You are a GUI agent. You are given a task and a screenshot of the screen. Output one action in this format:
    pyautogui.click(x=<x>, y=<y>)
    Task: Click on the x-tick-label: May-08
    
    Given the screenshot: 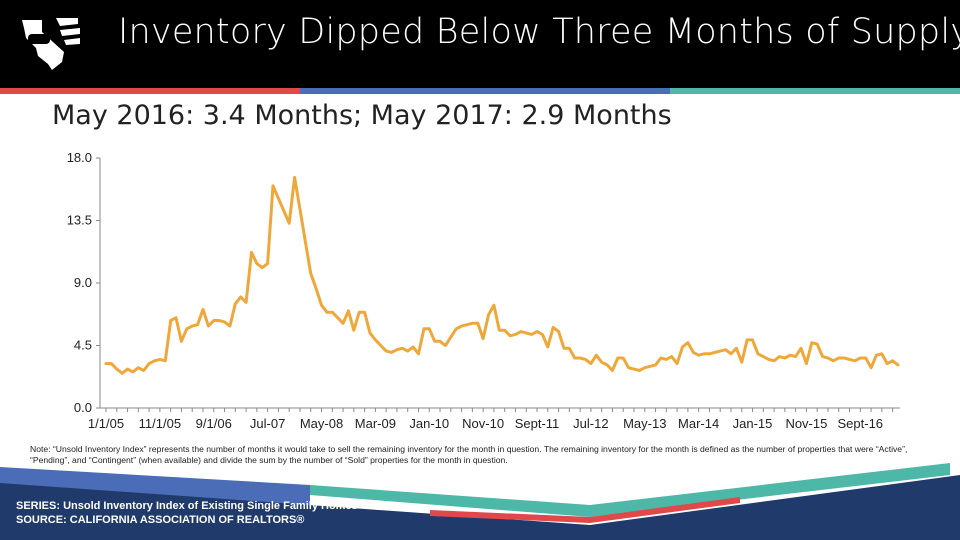 What is the action you would take?
    pyautogui.click(x=321, y=423)
    